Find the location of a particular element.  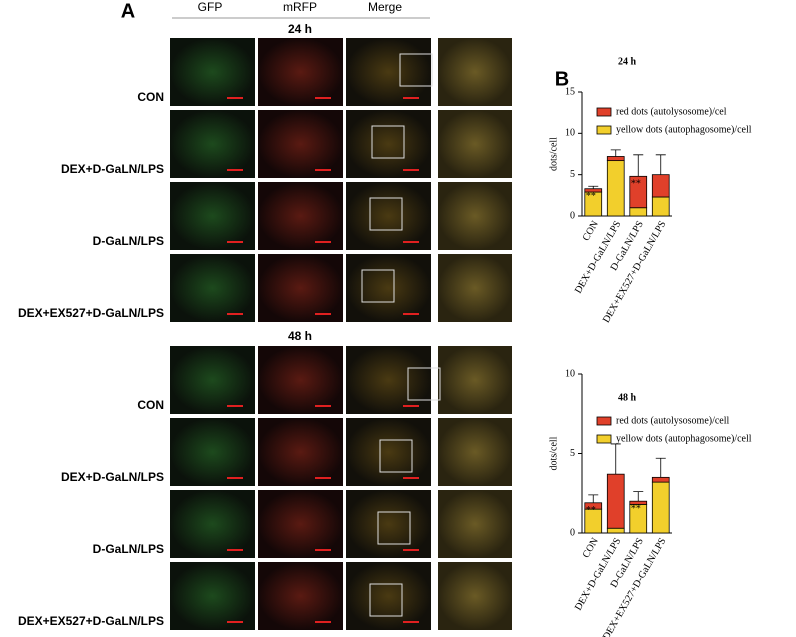

chart-title: 48 h is located at coordinates (627, 397).